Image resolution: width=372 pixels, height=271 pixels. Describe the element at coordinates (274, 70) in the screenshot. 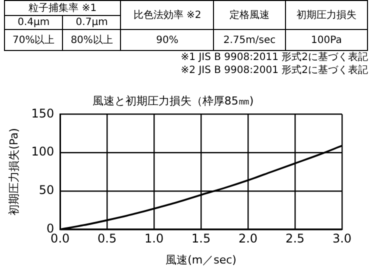

I see `text: ※2 JIS B 9908:2001 形式2に基づく表記` at that location.